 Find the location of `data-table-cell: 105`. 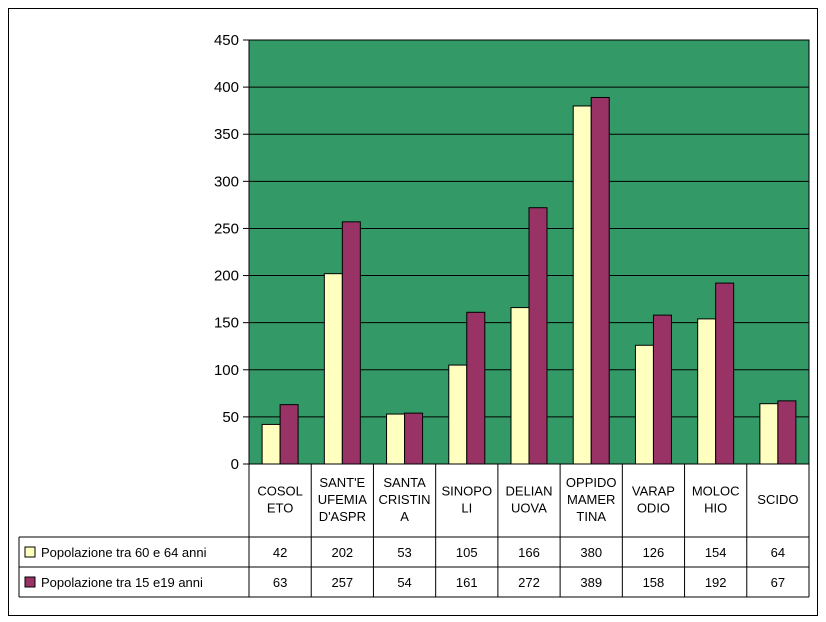

data-table-cell: 105 is located at coordinates (467, 552).